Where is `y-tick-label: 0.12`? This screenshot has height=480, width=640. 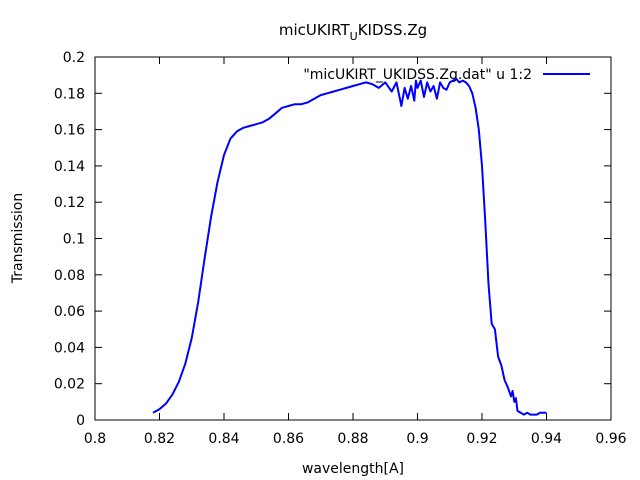
y-tick-label: 0.12 is located at coordinates (69, 203).